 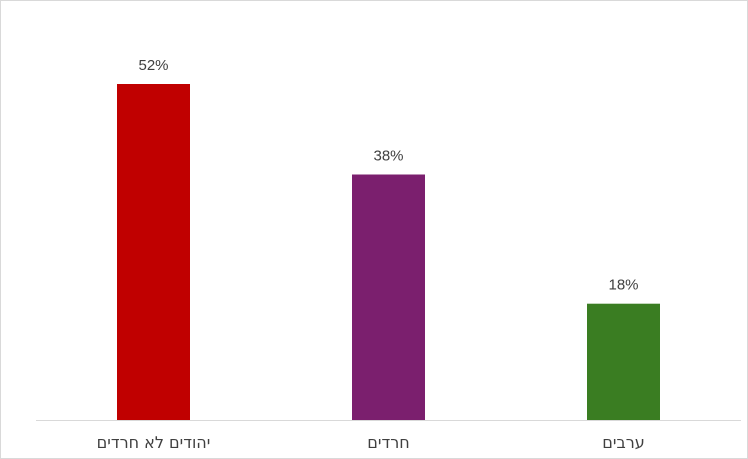 What do you see at coordinates (388, 156) in the screenshot?
I see `data-label-2: 38%` at bounding box center [388, 156].